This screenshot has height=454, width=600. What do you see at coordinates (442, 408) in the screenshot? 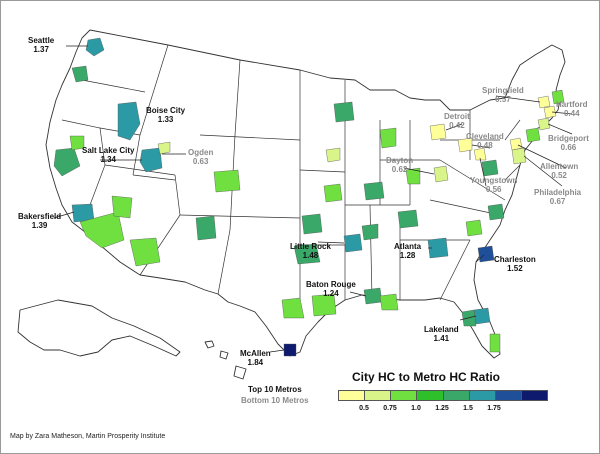
I see `legend-tick: 1.25` at bounding box center [442, 408].